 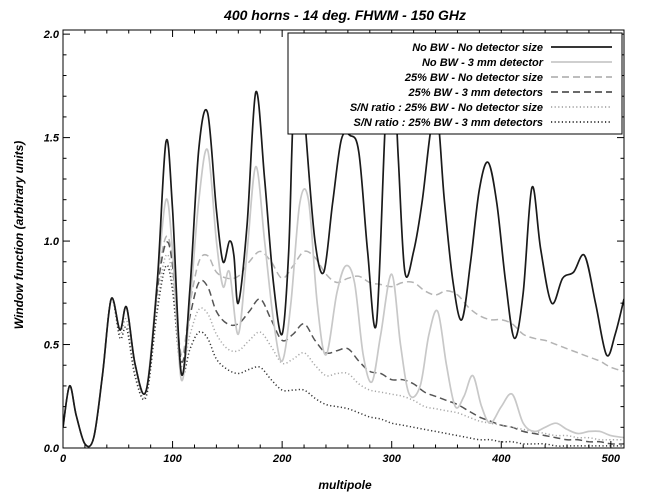 What do you see at coordinates (501, 459) in the screenshot?
I see `x-tick-label: 400` at bounding box center [501, 459].